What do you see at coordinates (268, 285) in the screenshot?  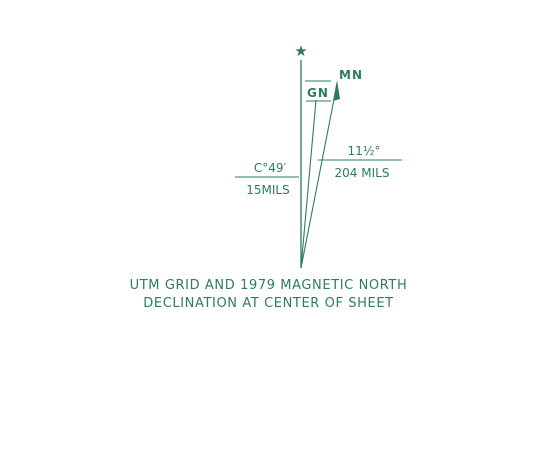 I see `caption-line-1: UTM GRID AND 1979 MAGNETIC NORTH` at bounding box center [268, 285].